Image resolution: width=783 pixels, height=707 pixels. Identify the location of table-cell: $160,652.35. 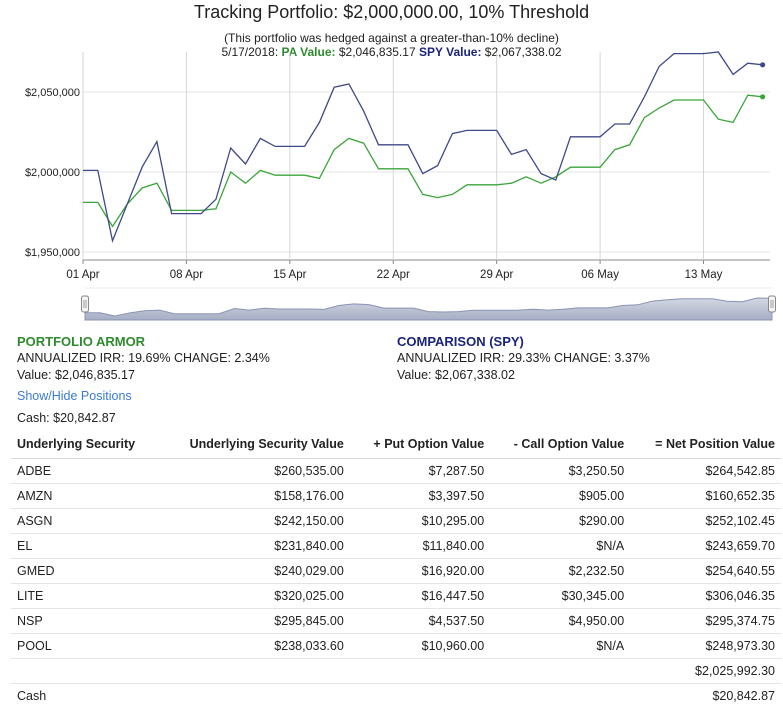
(705, 496).